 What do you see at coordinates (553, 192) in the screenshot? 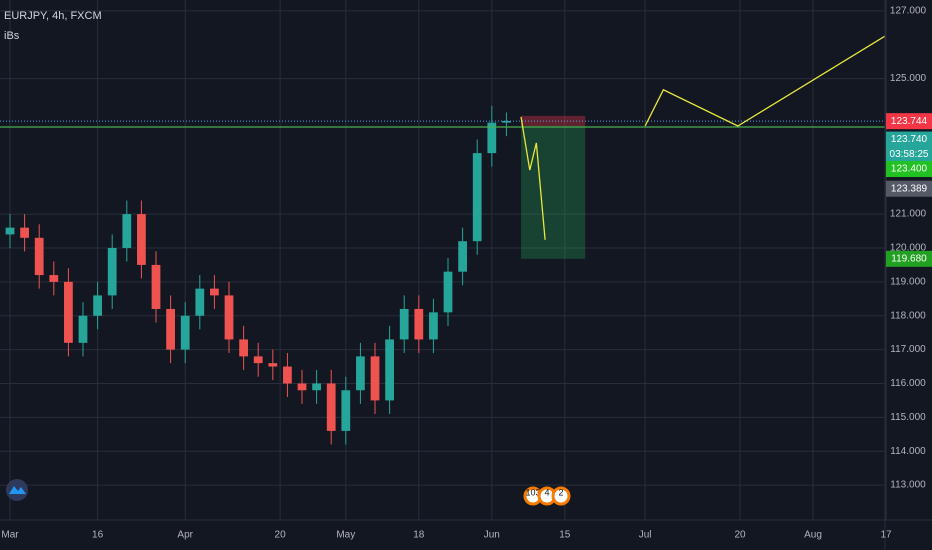
I see `target-zone` at bounding box center [553, 192].